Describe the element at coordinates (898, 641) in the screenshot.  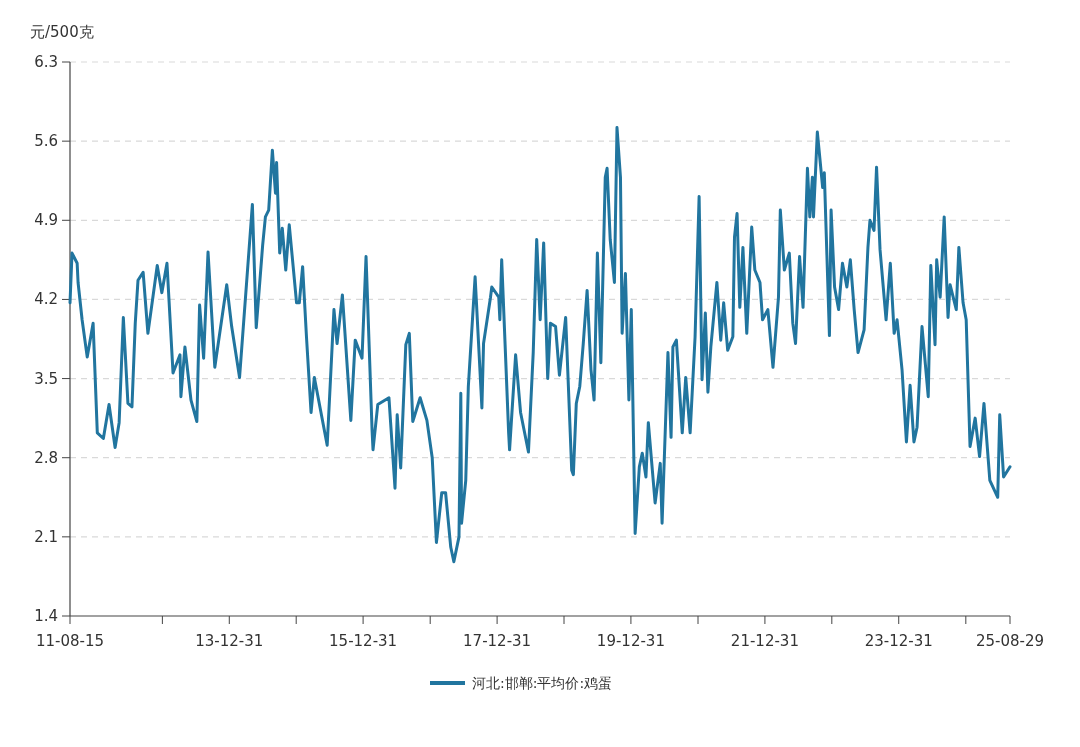
I see `x-tick-label: 23-12-31` at that location.